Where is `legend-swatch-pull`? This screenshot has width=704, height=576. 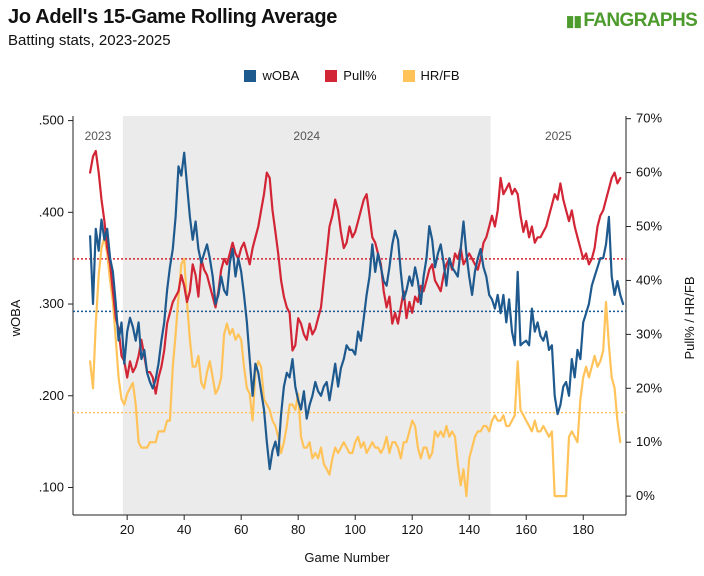 legend-swatch-pull is located at coordinates (331, 75).